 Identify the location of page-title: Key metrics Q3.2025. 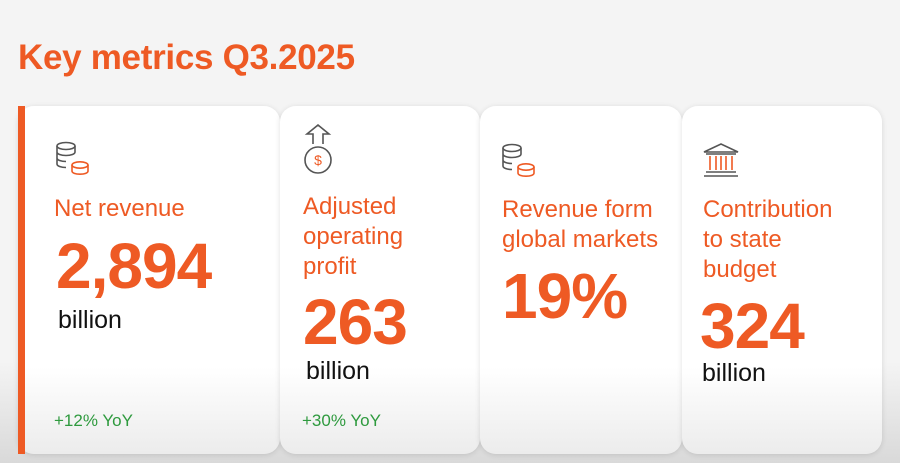
(186, 57).